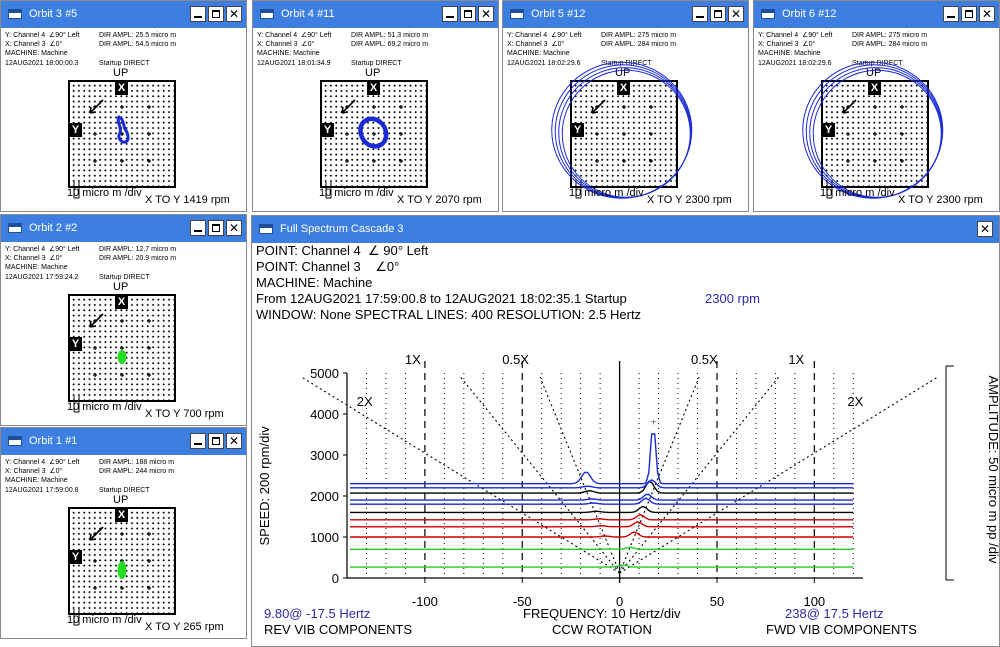 The image size is (1000, 647). Describe the element at coordinates (33, 258) in the screenshot. I see `x-channel: X: Channel 3 ∠0°` at that location.